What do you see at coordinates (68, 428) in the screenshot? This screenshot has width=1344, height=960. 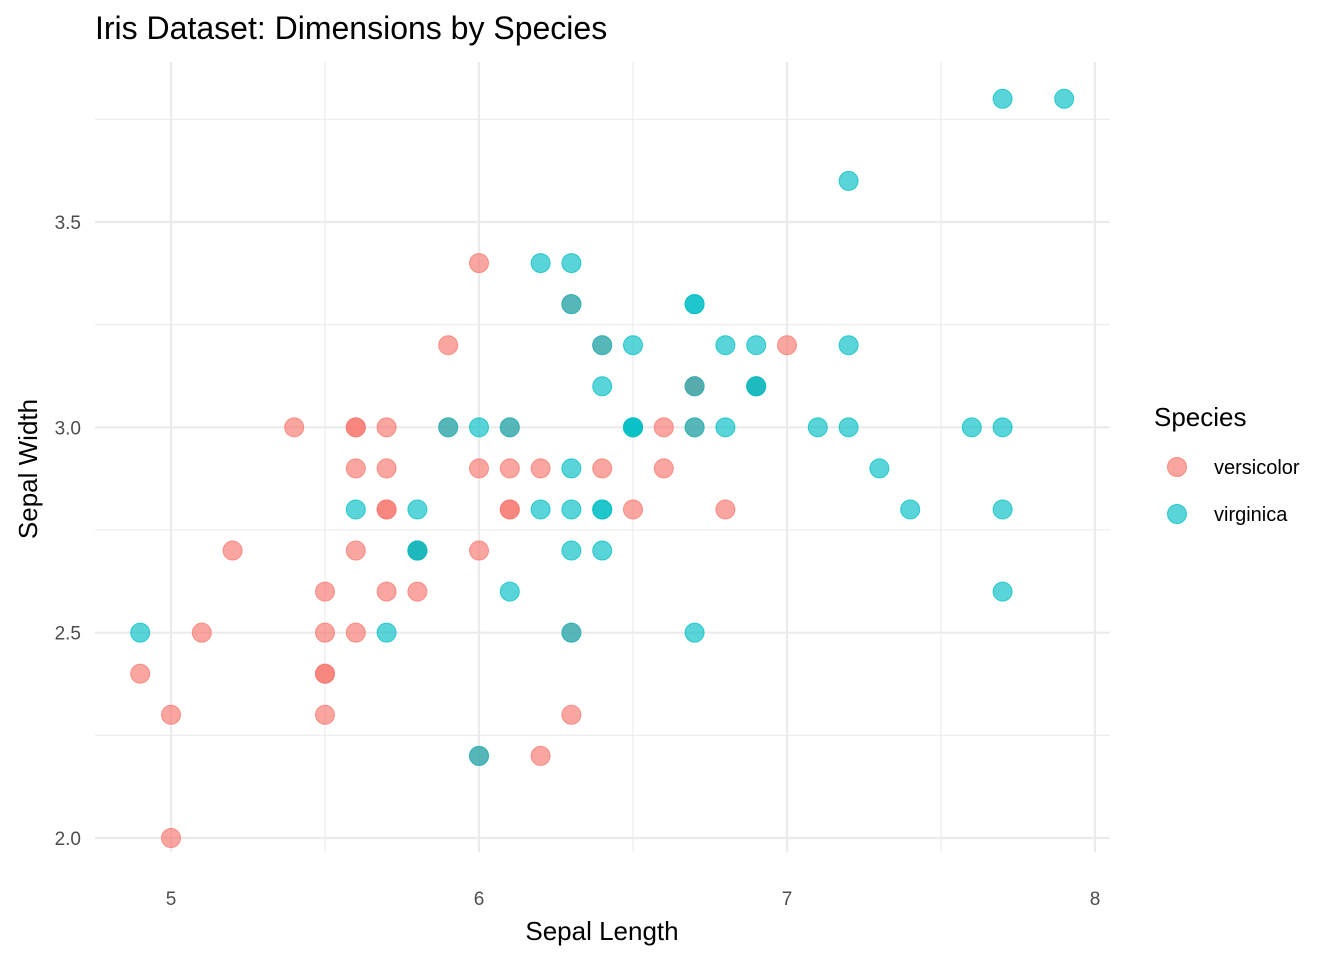 I see `y-tick-label: 3.0` at bounding box center [68, 428].